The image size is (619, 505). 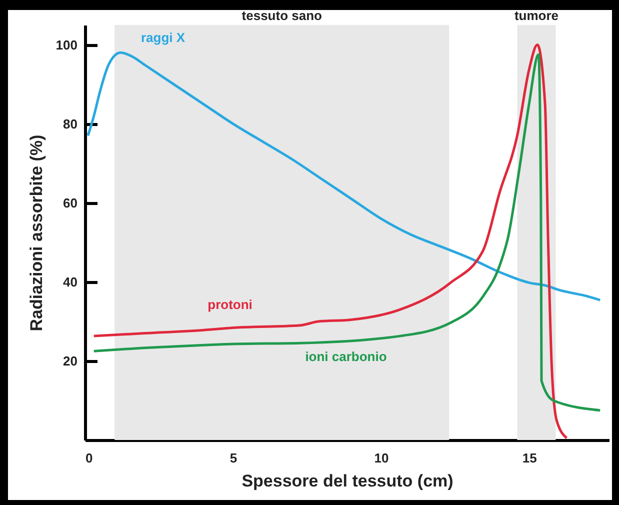 What do you see at coordinates (70, 202) in the screenshot?
I see `y-tick-label: 60` at bounding box center [70, 202].